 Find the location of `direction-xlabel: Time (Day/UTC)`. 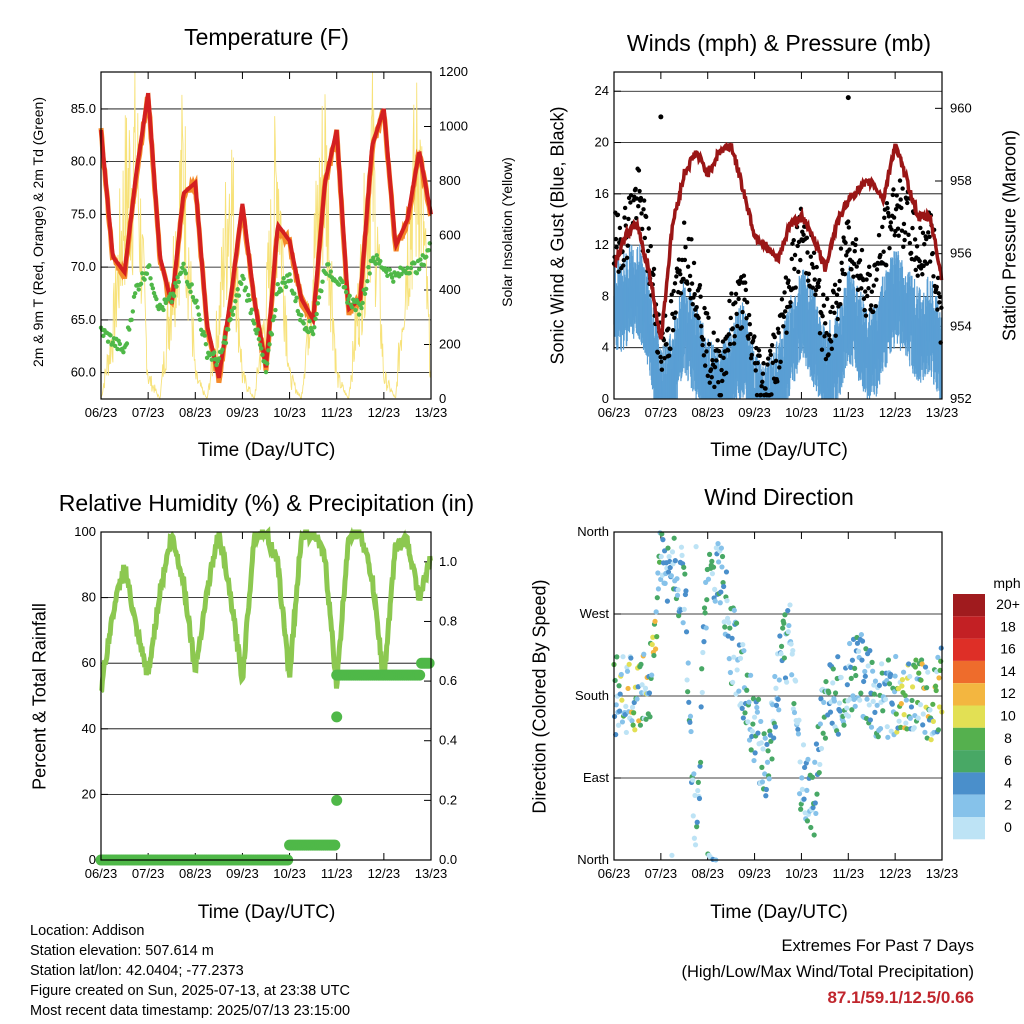

direction-xlabel: Time (Day/UTC) is located at coordinates (779, 912).